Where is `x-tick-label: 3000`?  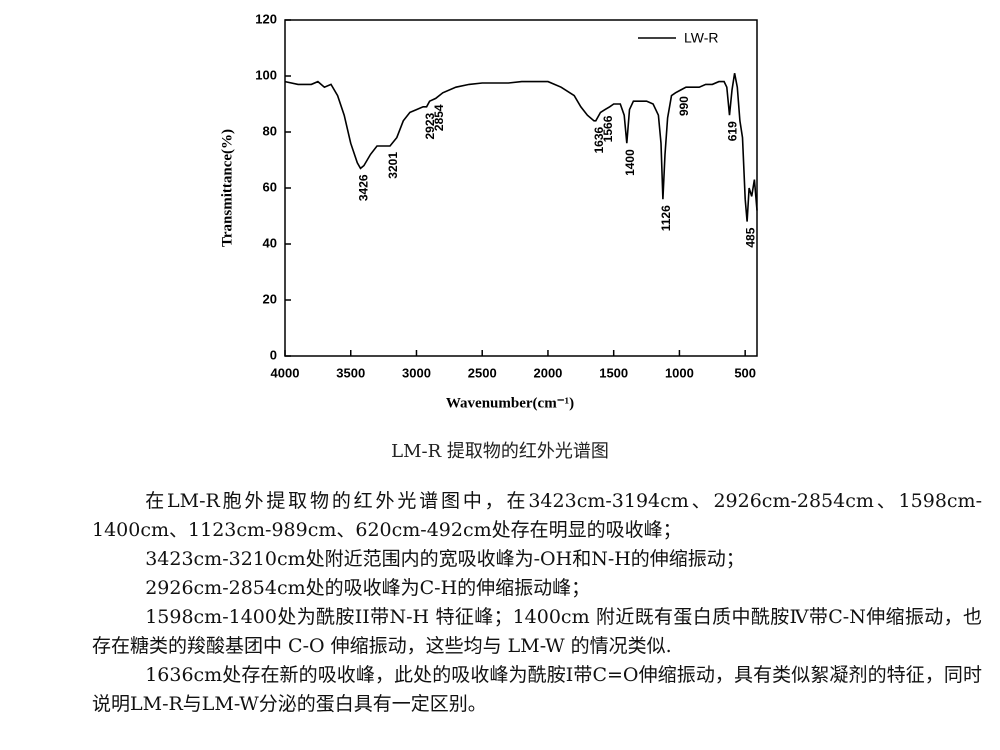 x-tick-label: 3000 is located at coordinates (416, 372).